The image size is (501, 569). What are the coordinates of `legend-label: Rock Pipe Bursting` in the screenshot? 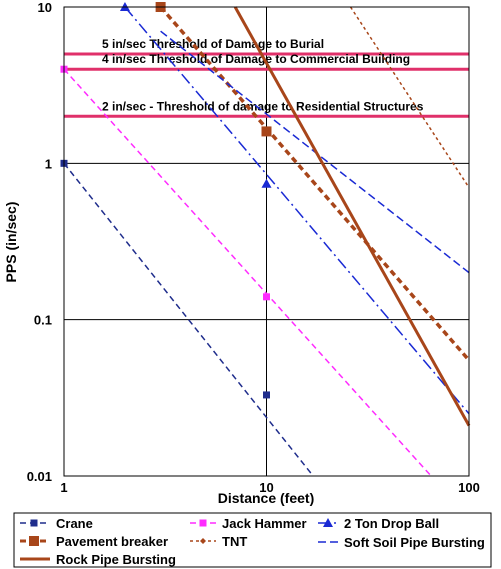 It's located at (116, 559).